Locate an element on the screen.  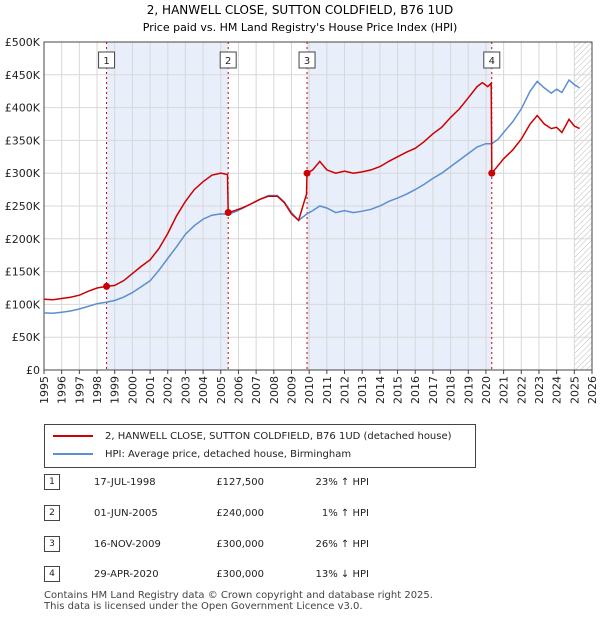
y-tick-label: £150K is located at coordinates (23, 272).